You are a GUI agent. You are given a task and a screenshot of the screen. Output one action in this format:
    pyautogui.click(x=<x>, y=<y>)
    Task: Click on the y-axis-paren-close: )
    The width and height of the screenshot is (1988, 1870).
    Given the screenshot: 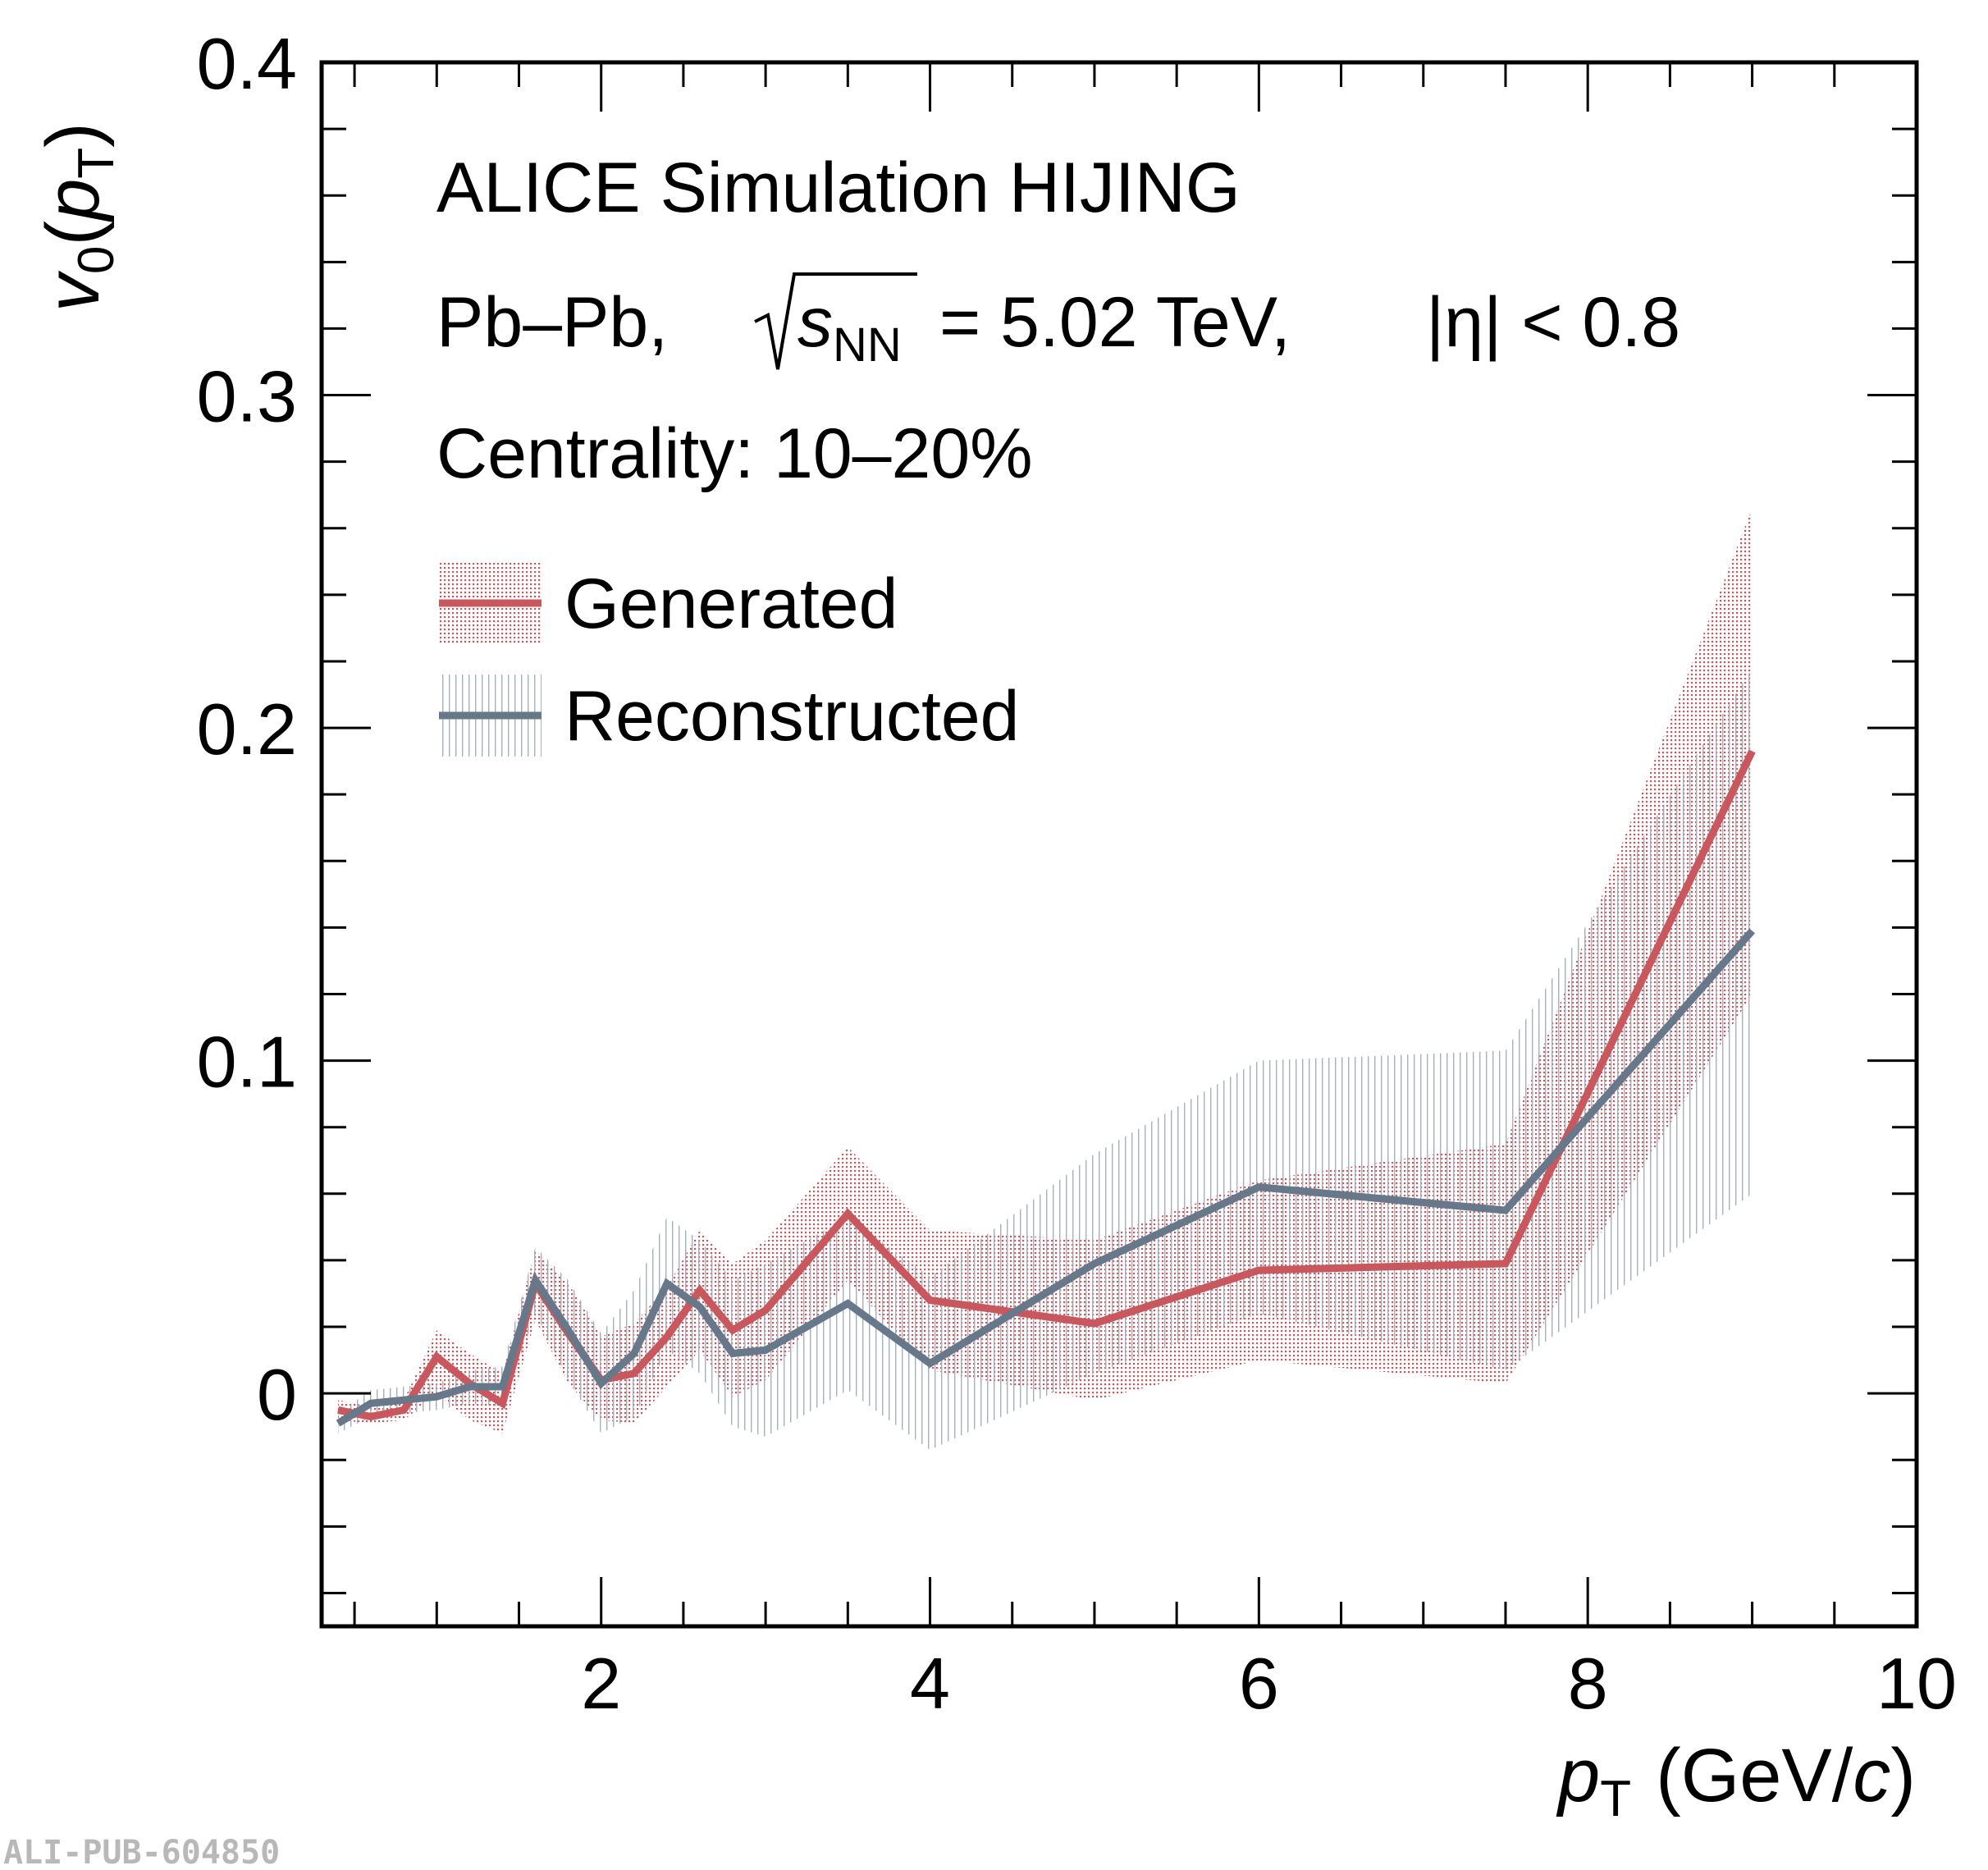 What is the action you would take?
    pyautogui.click(x=73, y=135)
    